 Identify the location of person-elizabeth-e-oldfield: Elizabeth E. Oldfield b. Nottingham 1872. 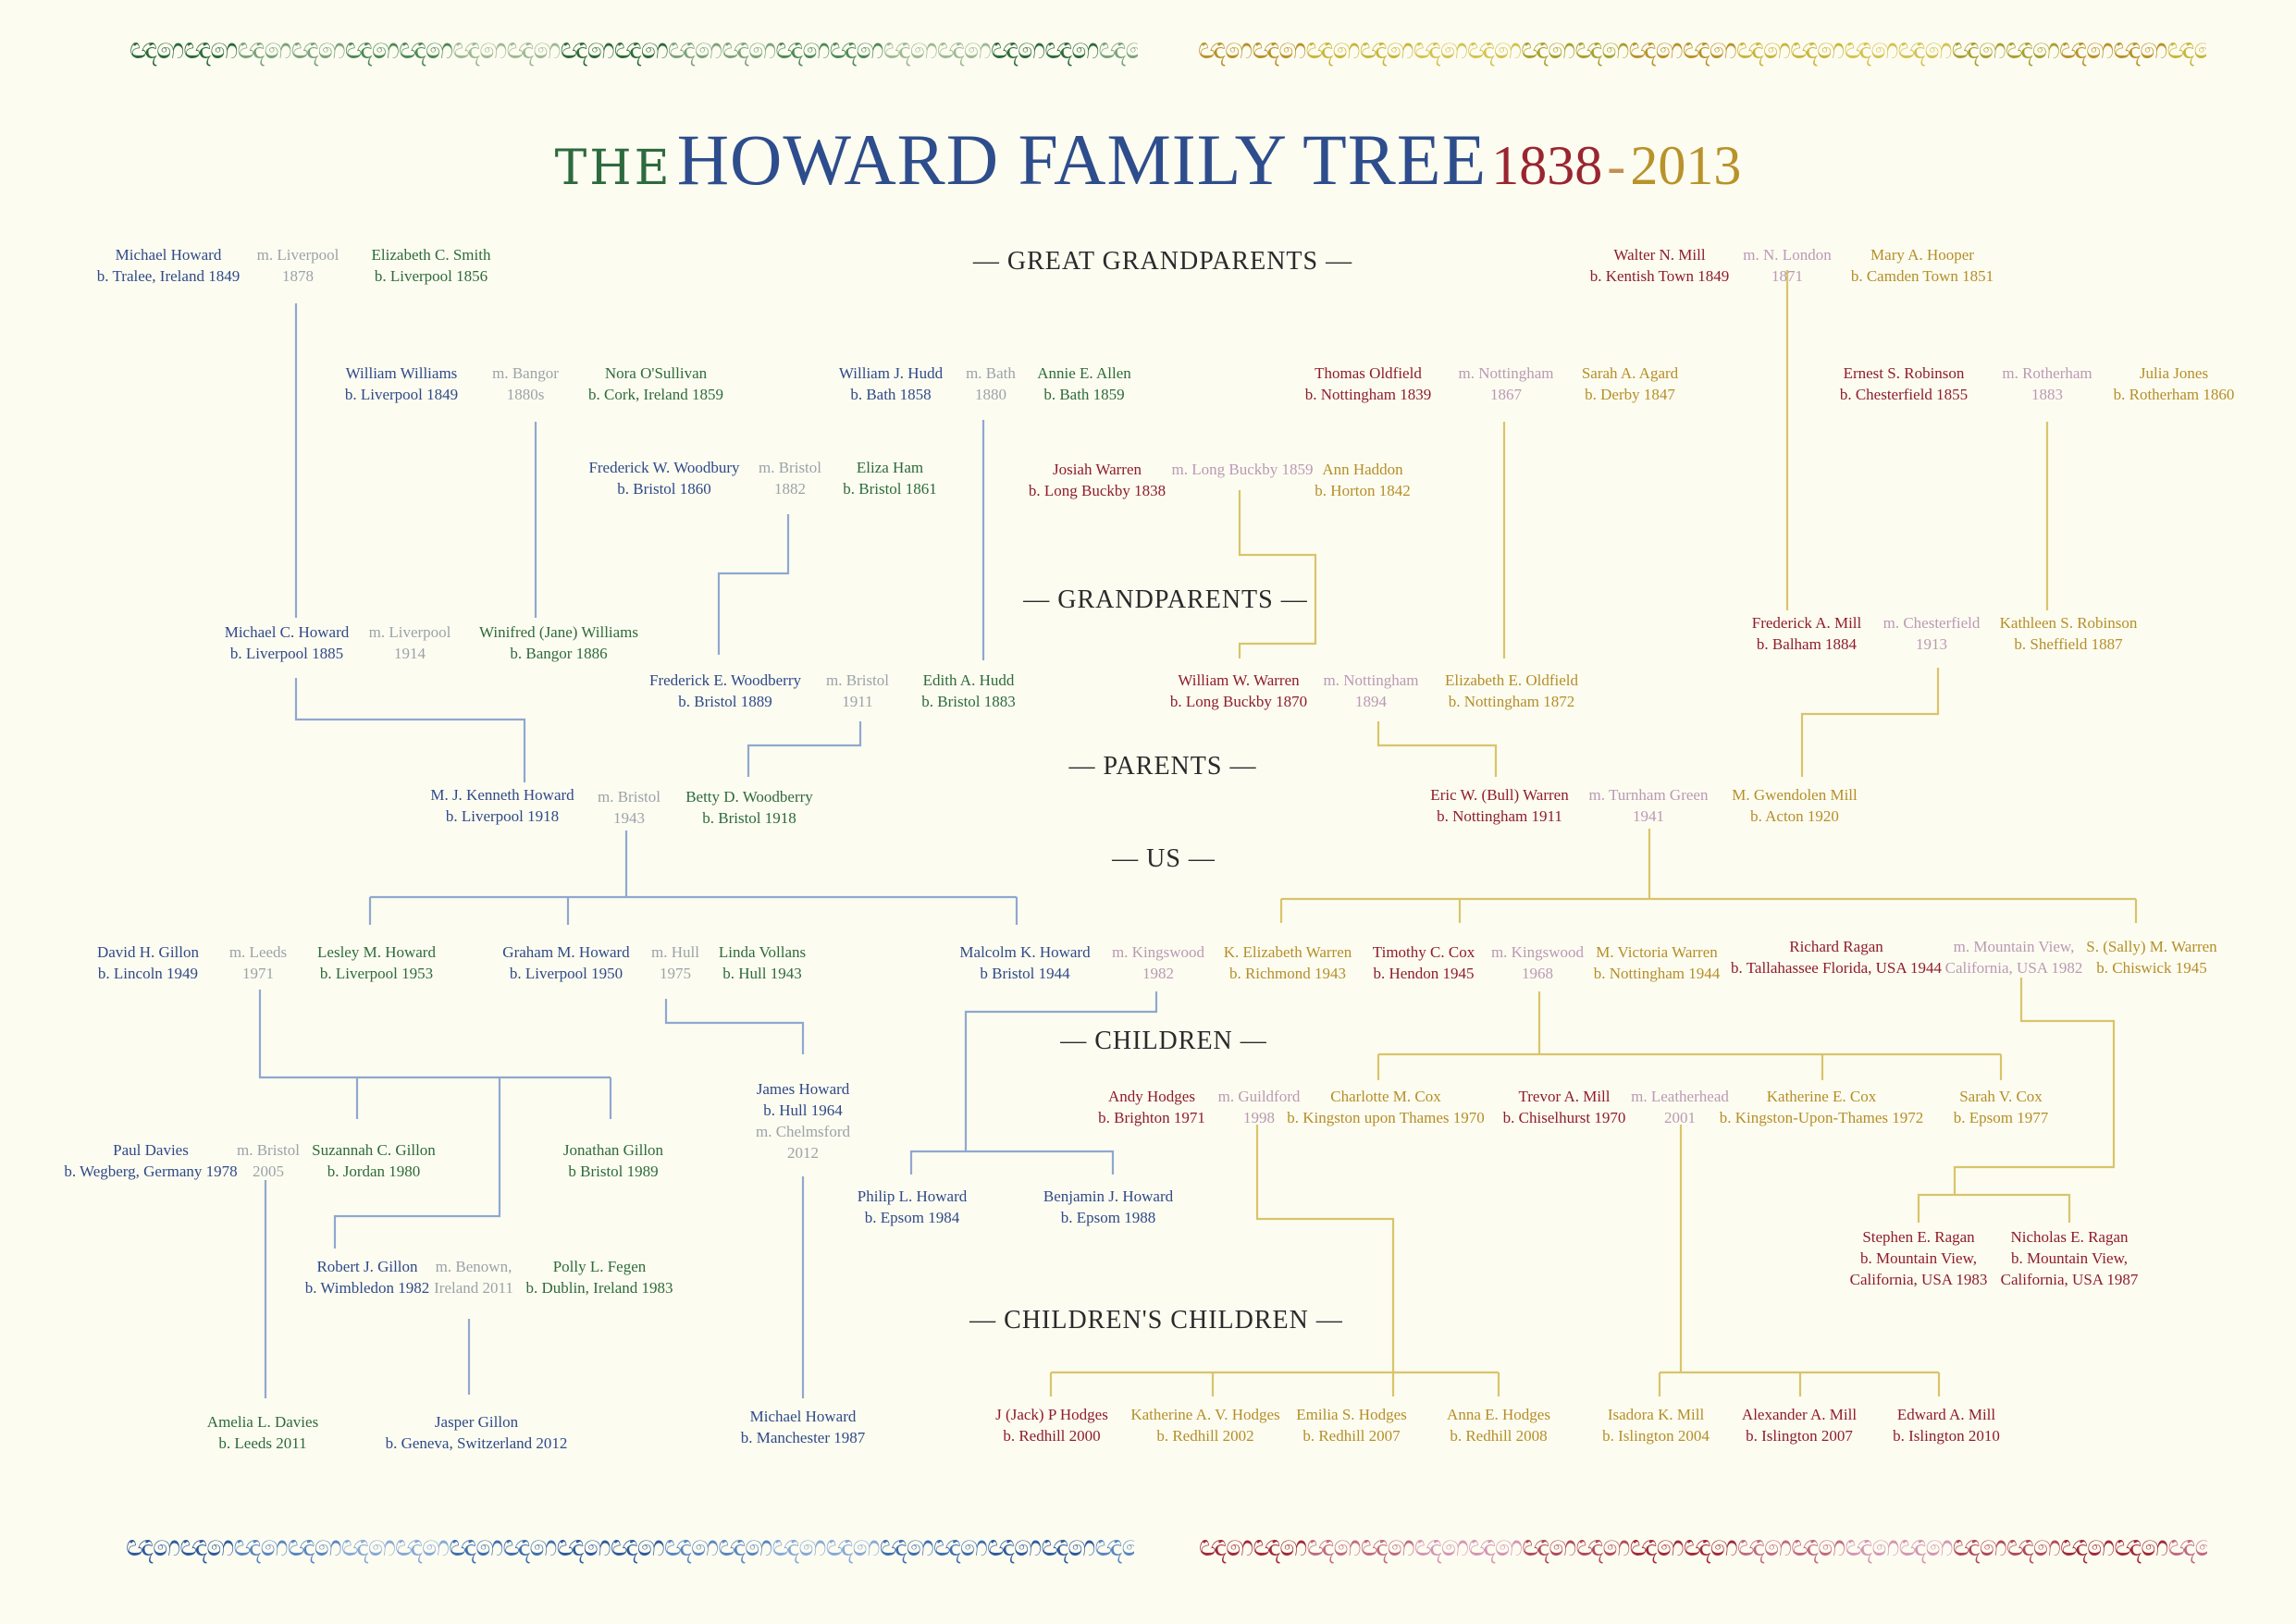
(1511, 691).